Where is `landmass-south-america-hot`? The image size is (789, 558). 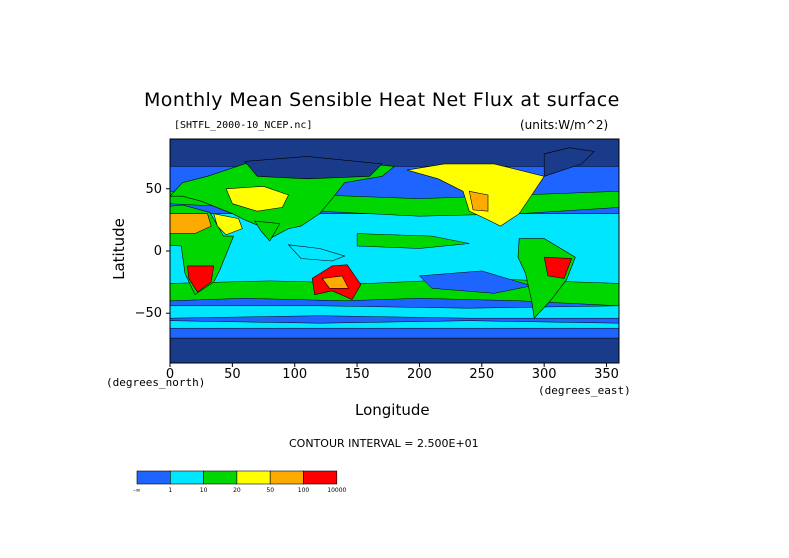 landmass-south-america-hot is located at coordinates (558, 267).